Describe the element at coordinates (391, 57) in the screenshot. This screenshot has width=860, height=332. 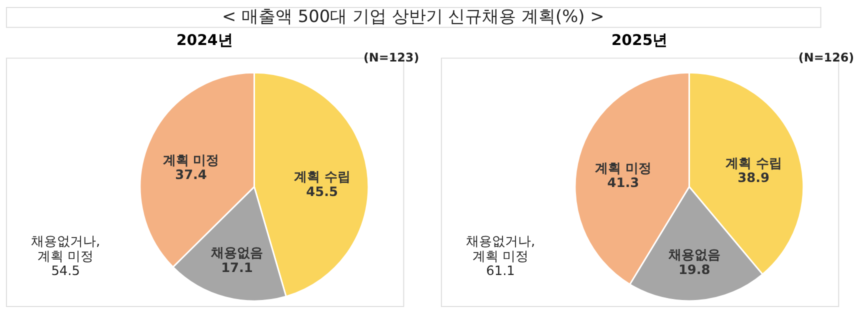
I see `text: (N=123)` at that location.